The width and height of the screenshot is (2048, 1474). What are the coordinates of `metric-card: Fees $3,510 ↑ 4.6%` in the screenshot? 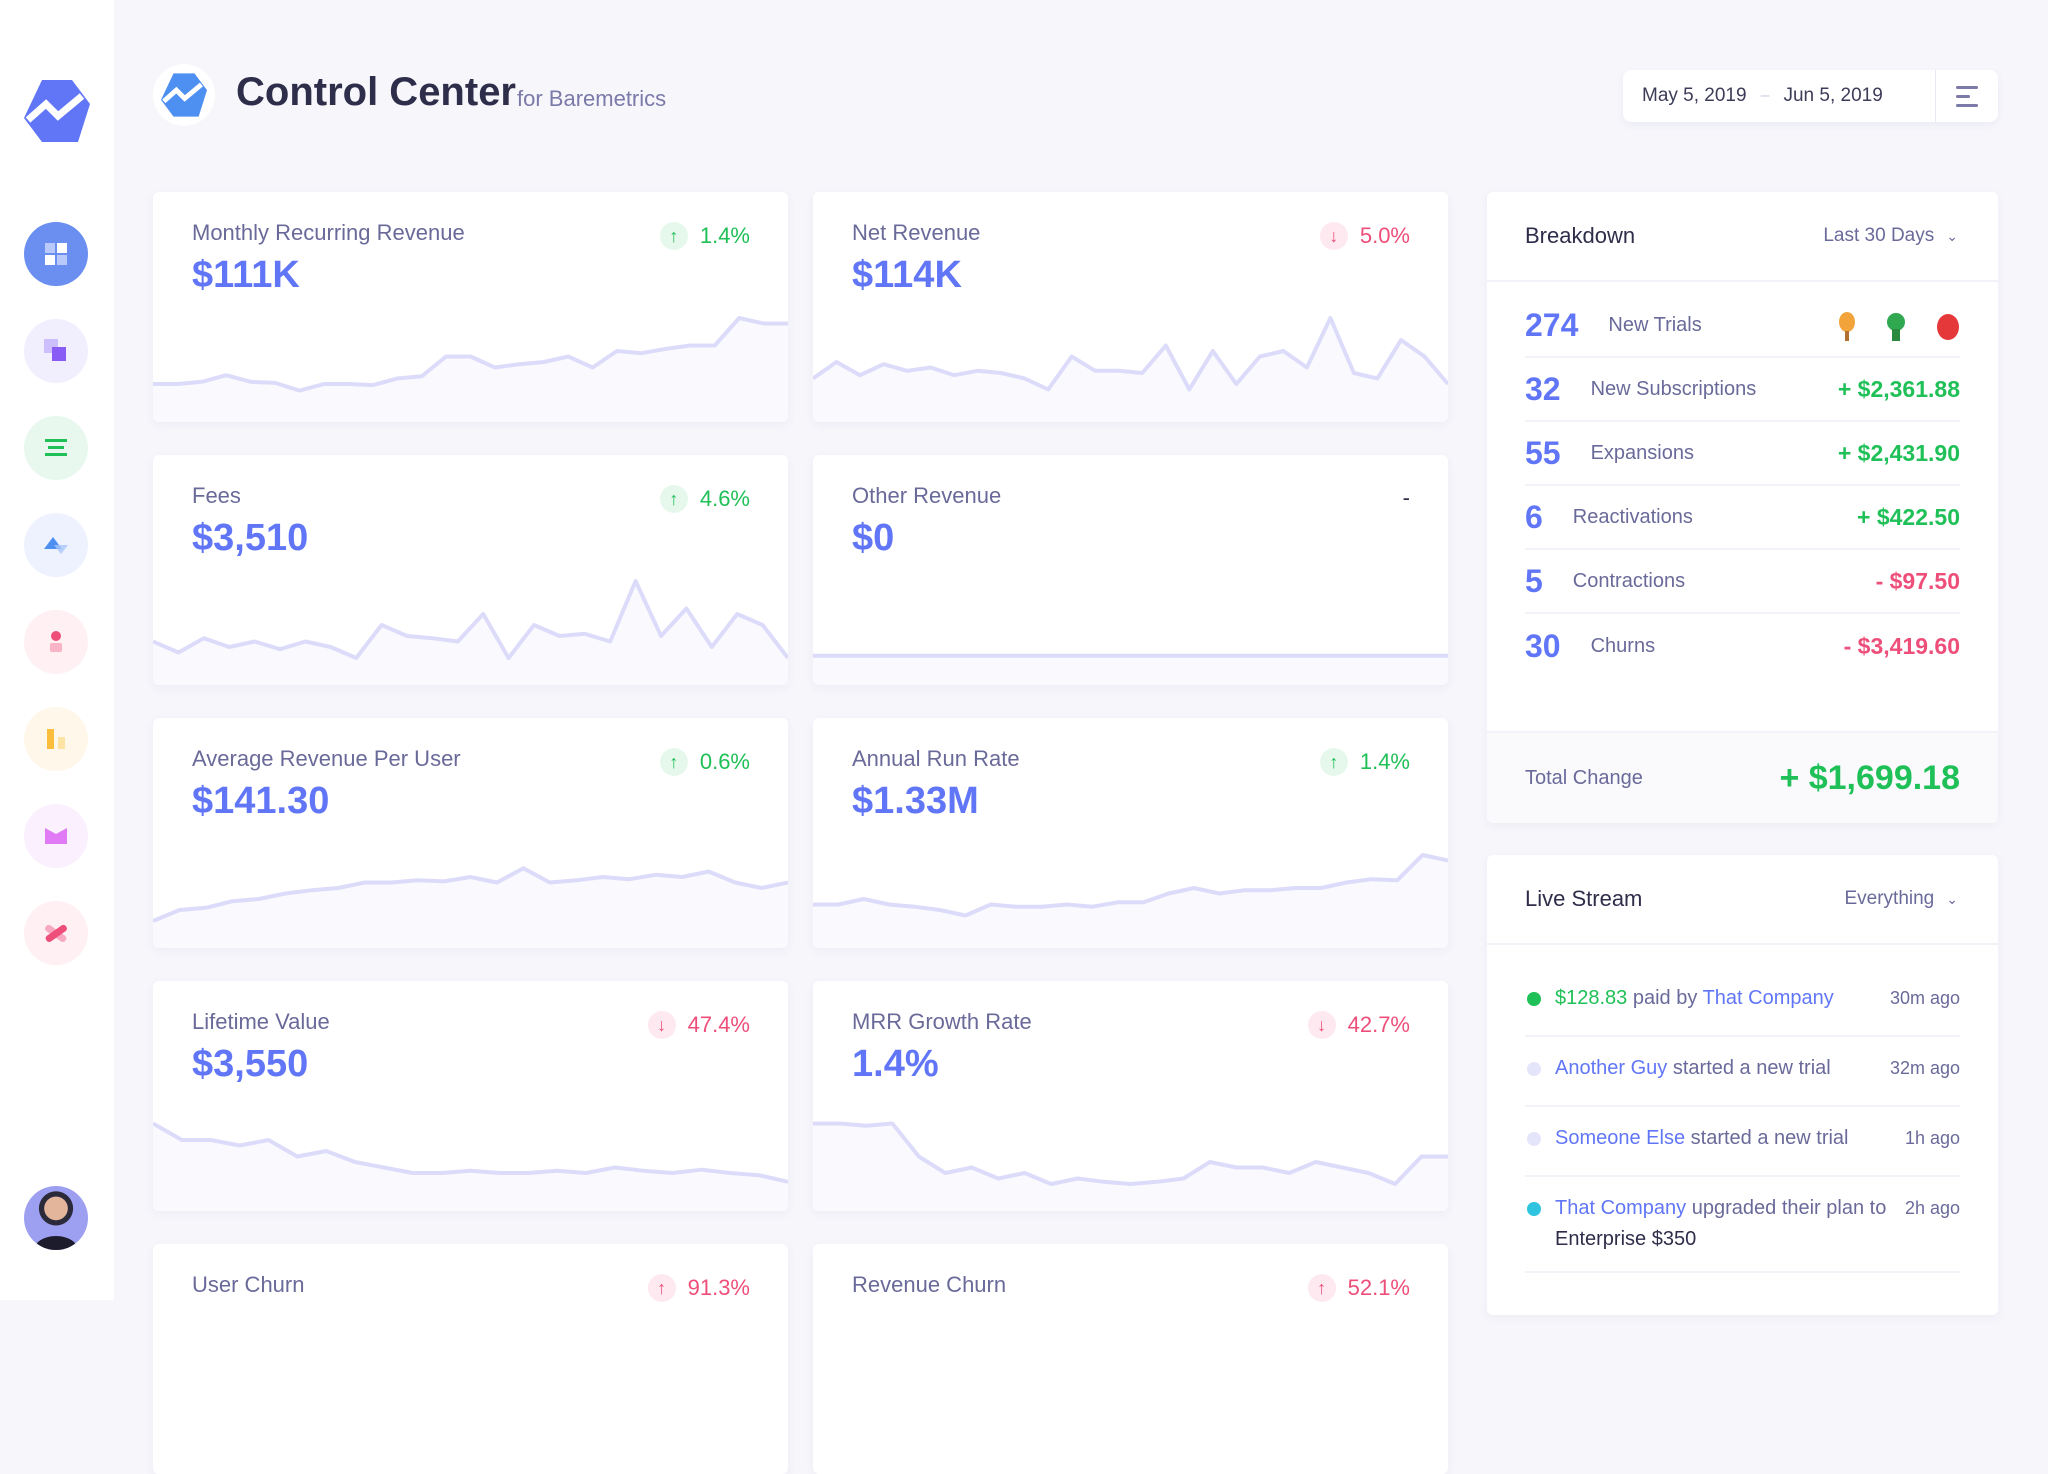 It's located at (470, 570).